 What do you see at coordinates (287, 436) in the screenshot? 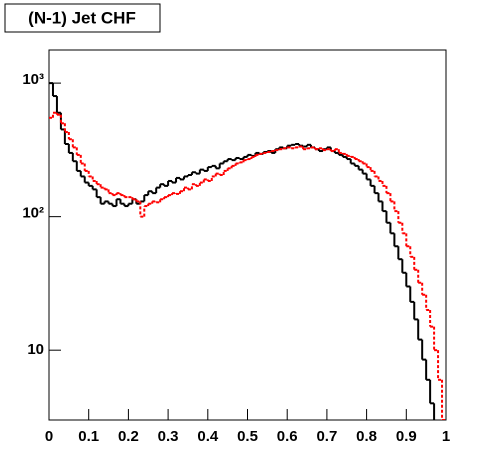
I see `x-tick-label: 0.6` at bounding box center [287, 436].